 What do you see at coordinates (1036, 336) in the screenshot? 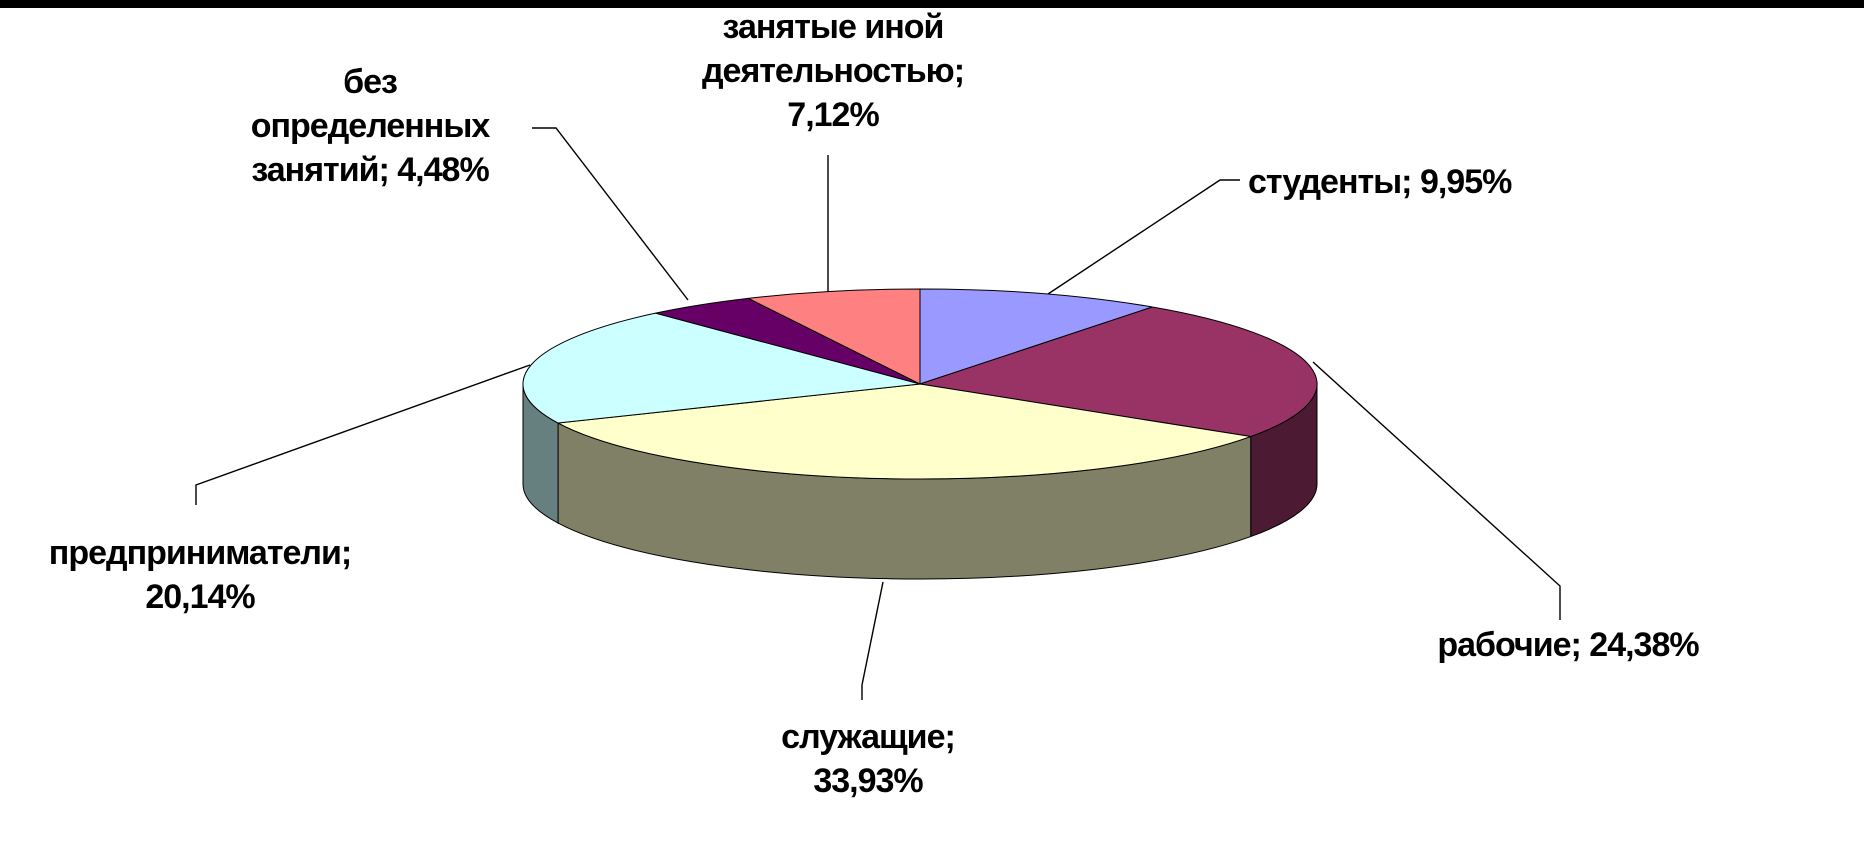
I see `pie-slice-студенты` at bounding box center [1036, 336].